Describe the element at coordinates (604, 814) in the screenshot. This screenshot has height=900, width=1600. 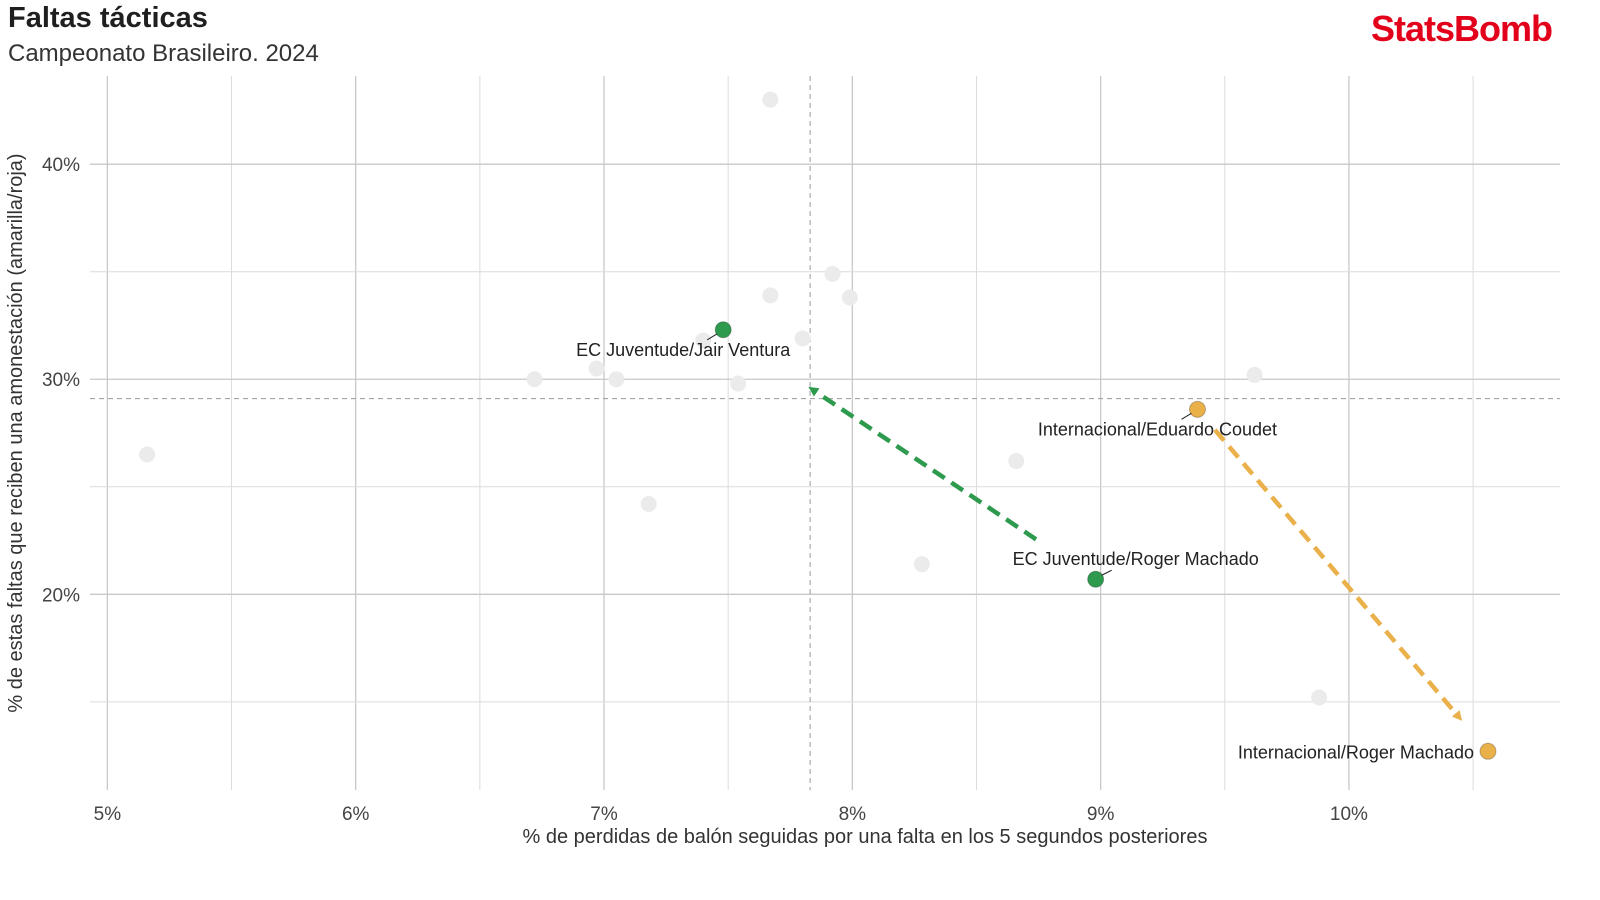
I see `x-tick-label: 7%` at that location.